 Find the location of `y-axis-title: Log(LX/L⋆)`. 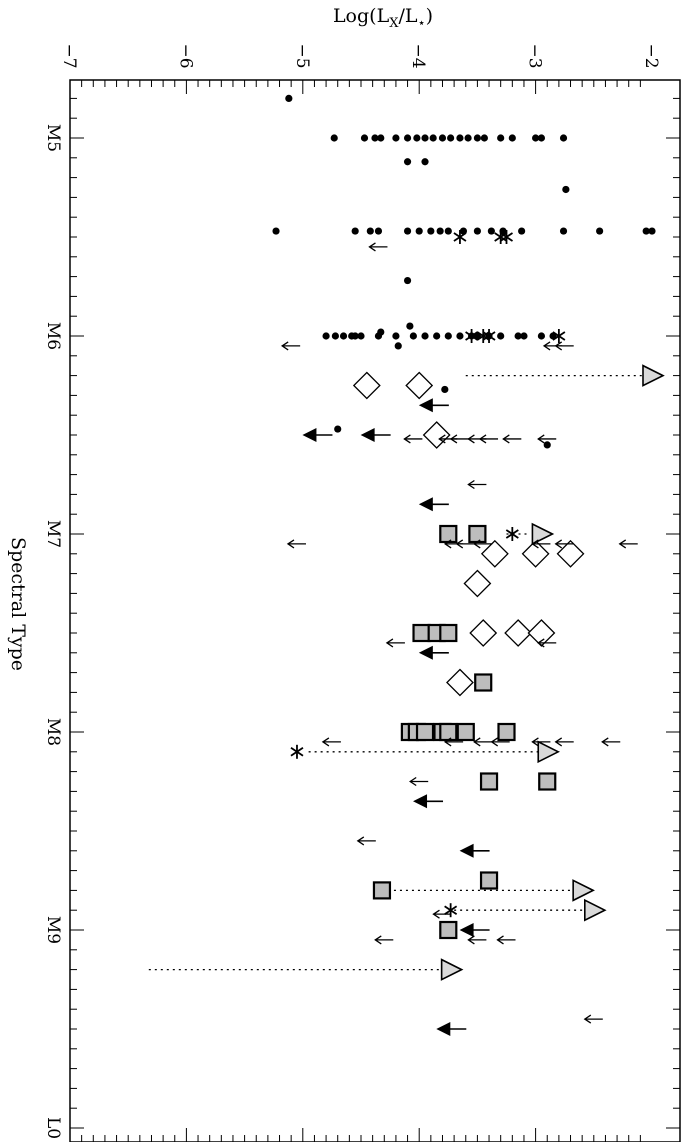

y-axis-title: Log(LX/L⋆) is located at coordinates (383, 18).